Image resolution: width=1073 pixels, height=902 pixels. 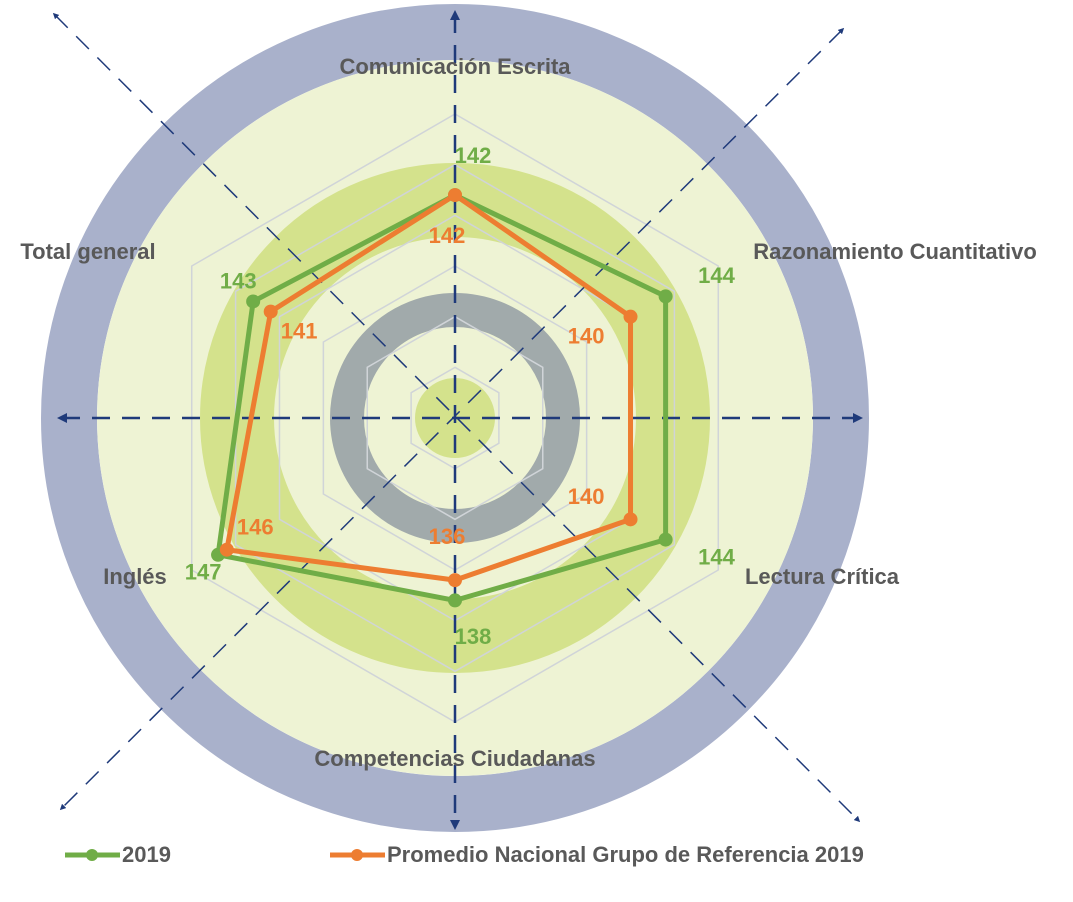 I want to click on data-label: 141, so click(x=299, y=330).